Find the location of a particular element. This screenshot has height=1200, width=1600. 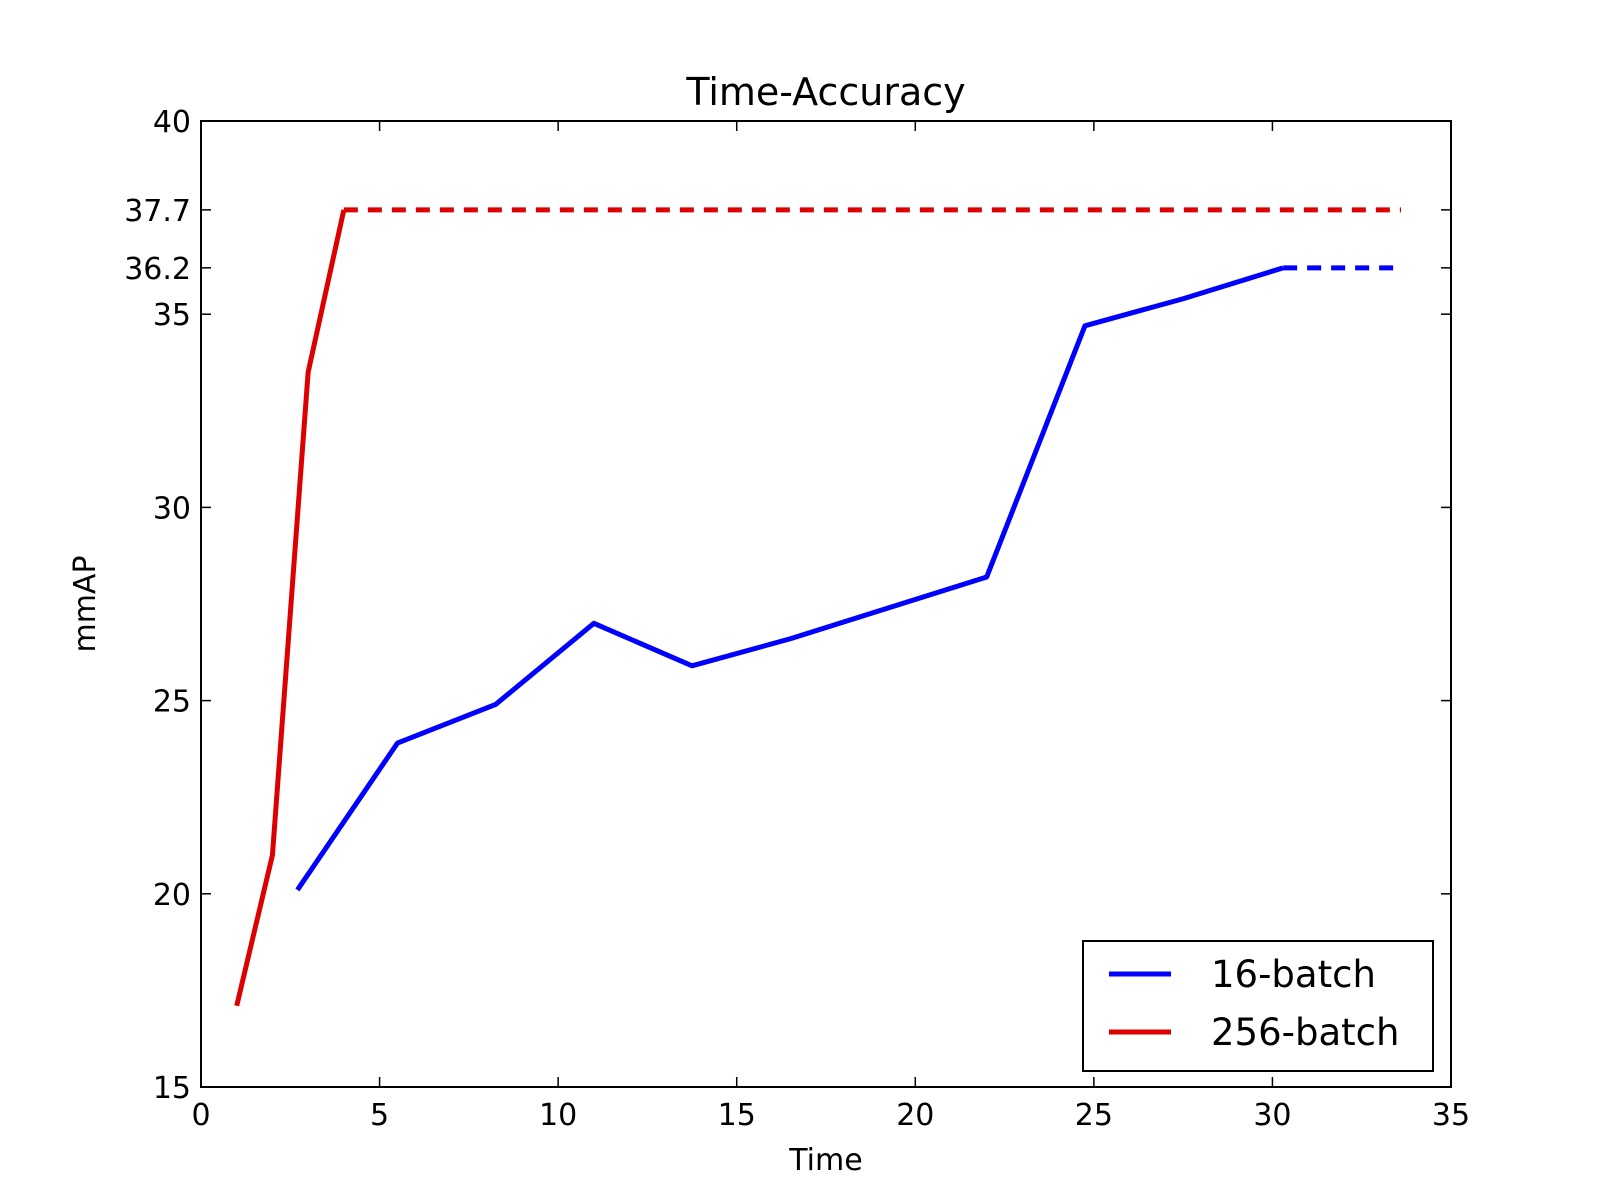

y-tick-label: 37.7 is located at coordinates (157, 211).